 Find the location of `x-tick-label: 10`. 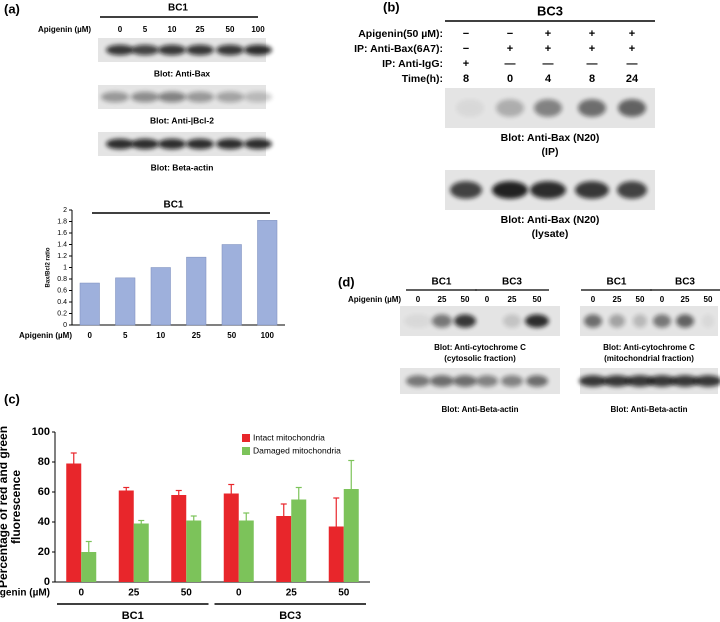

x-tick-label: 10 is located at coordinates (160, 335).